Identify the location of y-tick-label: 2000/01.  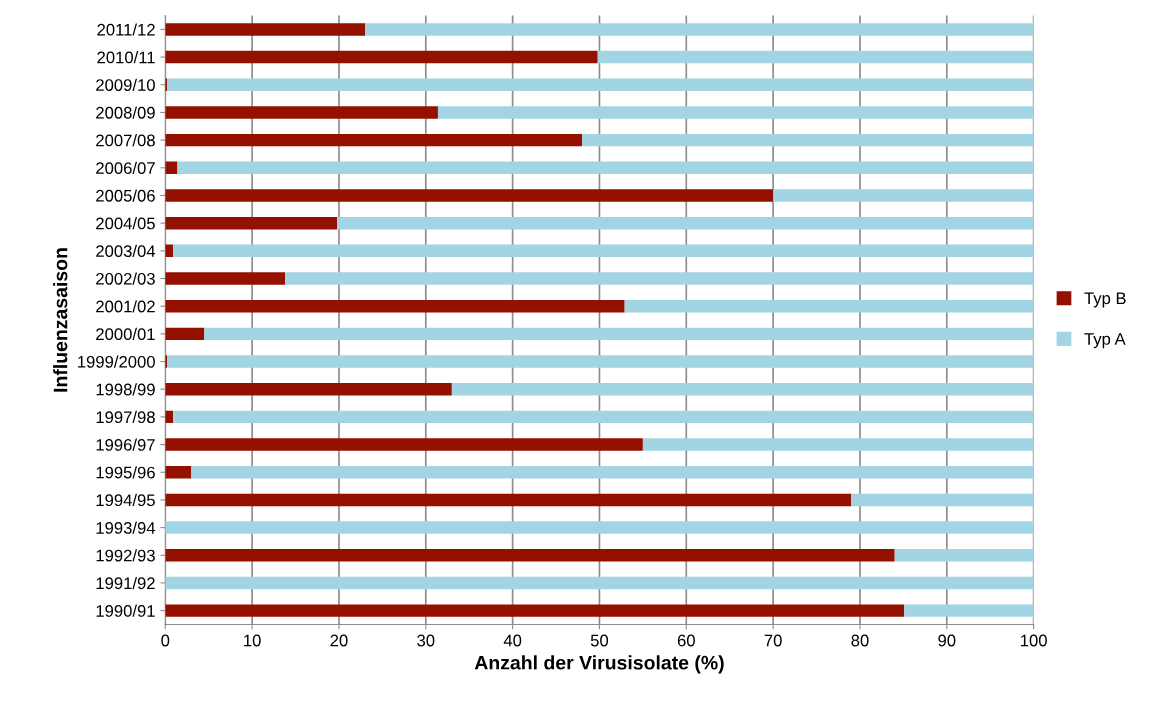
(125, 334).